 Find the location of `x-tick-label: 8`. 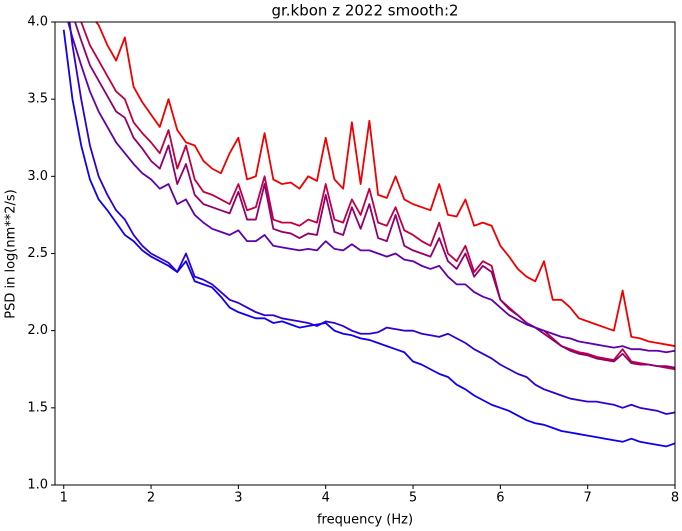

x-tick-label: 8 is located at coordinates (675, 498).